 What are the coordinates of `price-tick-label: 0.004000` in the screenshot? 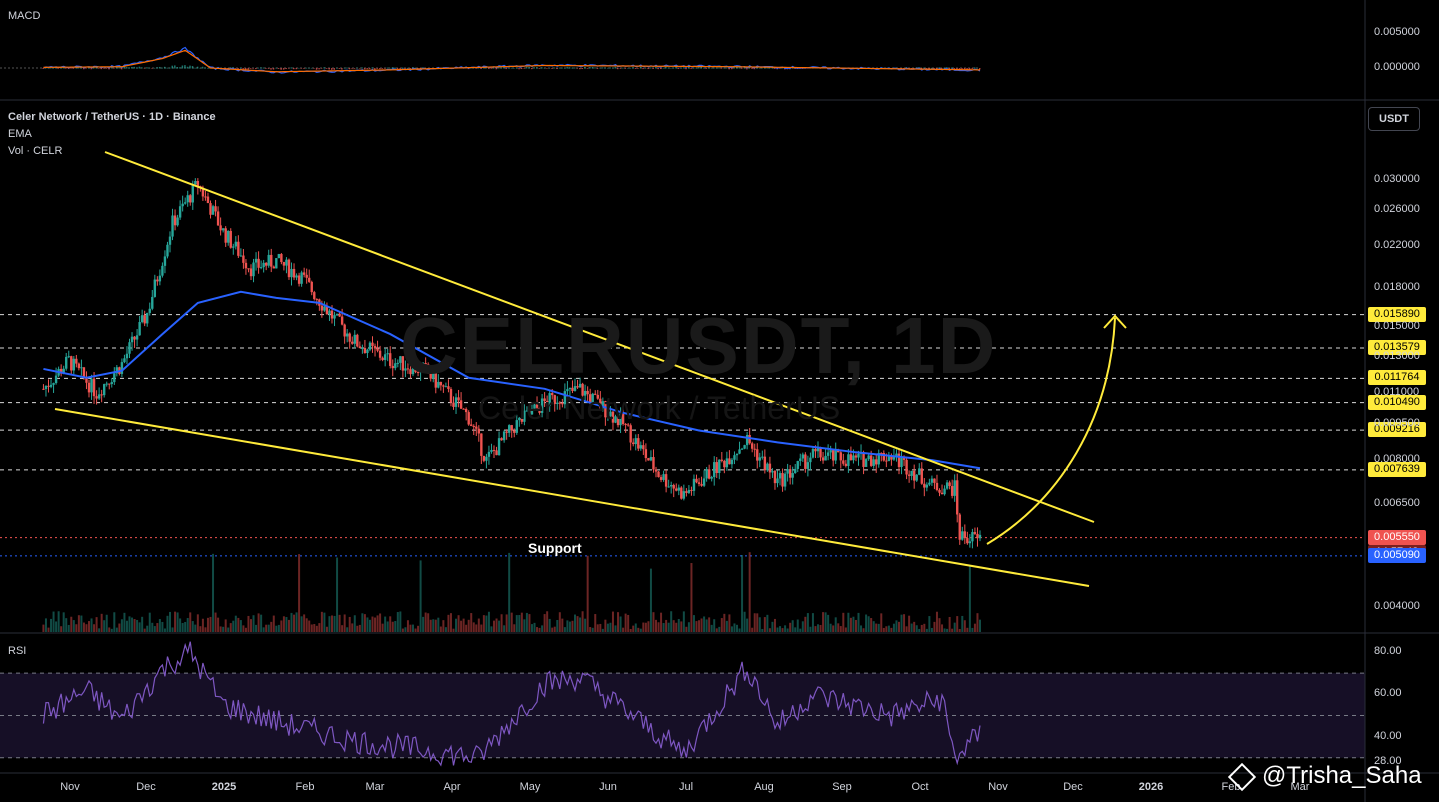 It's located at (1397, 606).